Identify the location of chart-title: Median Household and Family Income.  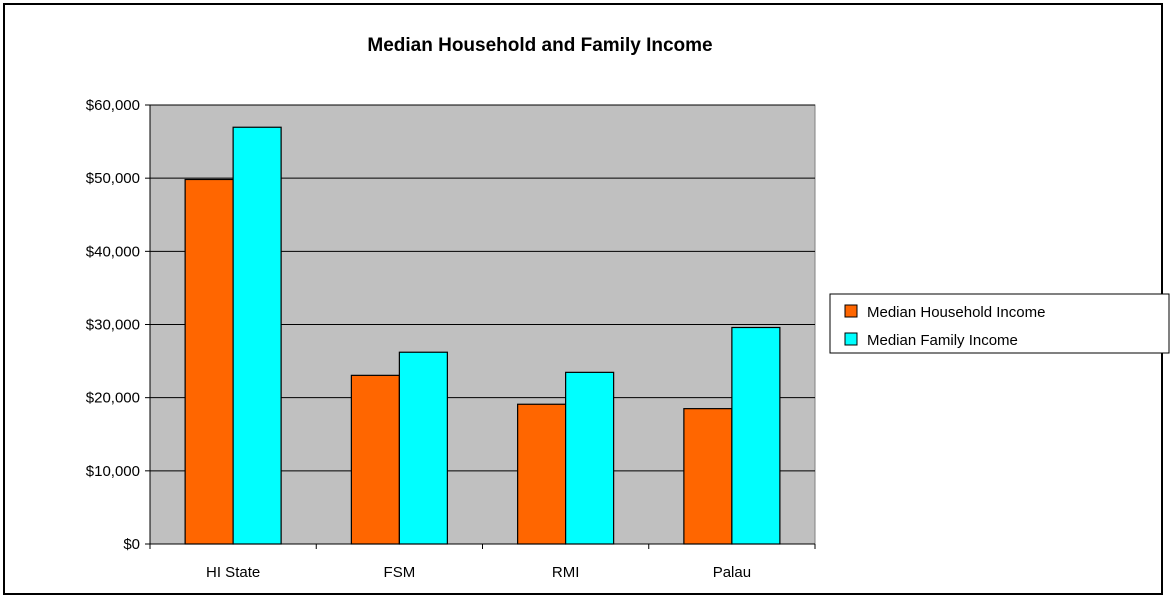
(539, 45).